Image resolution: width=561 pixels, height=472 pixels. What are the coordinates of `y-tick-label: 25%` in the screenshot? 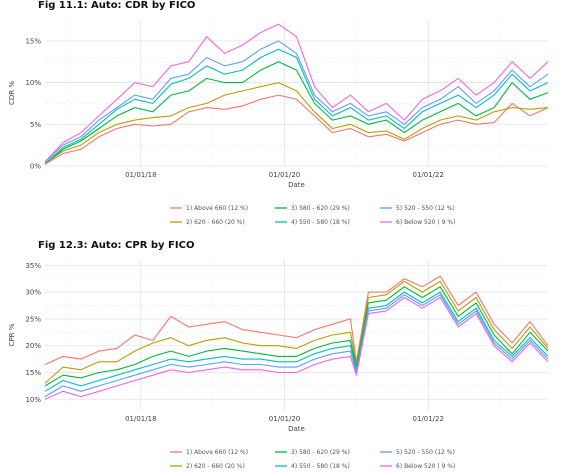 It's located at (33, 319).